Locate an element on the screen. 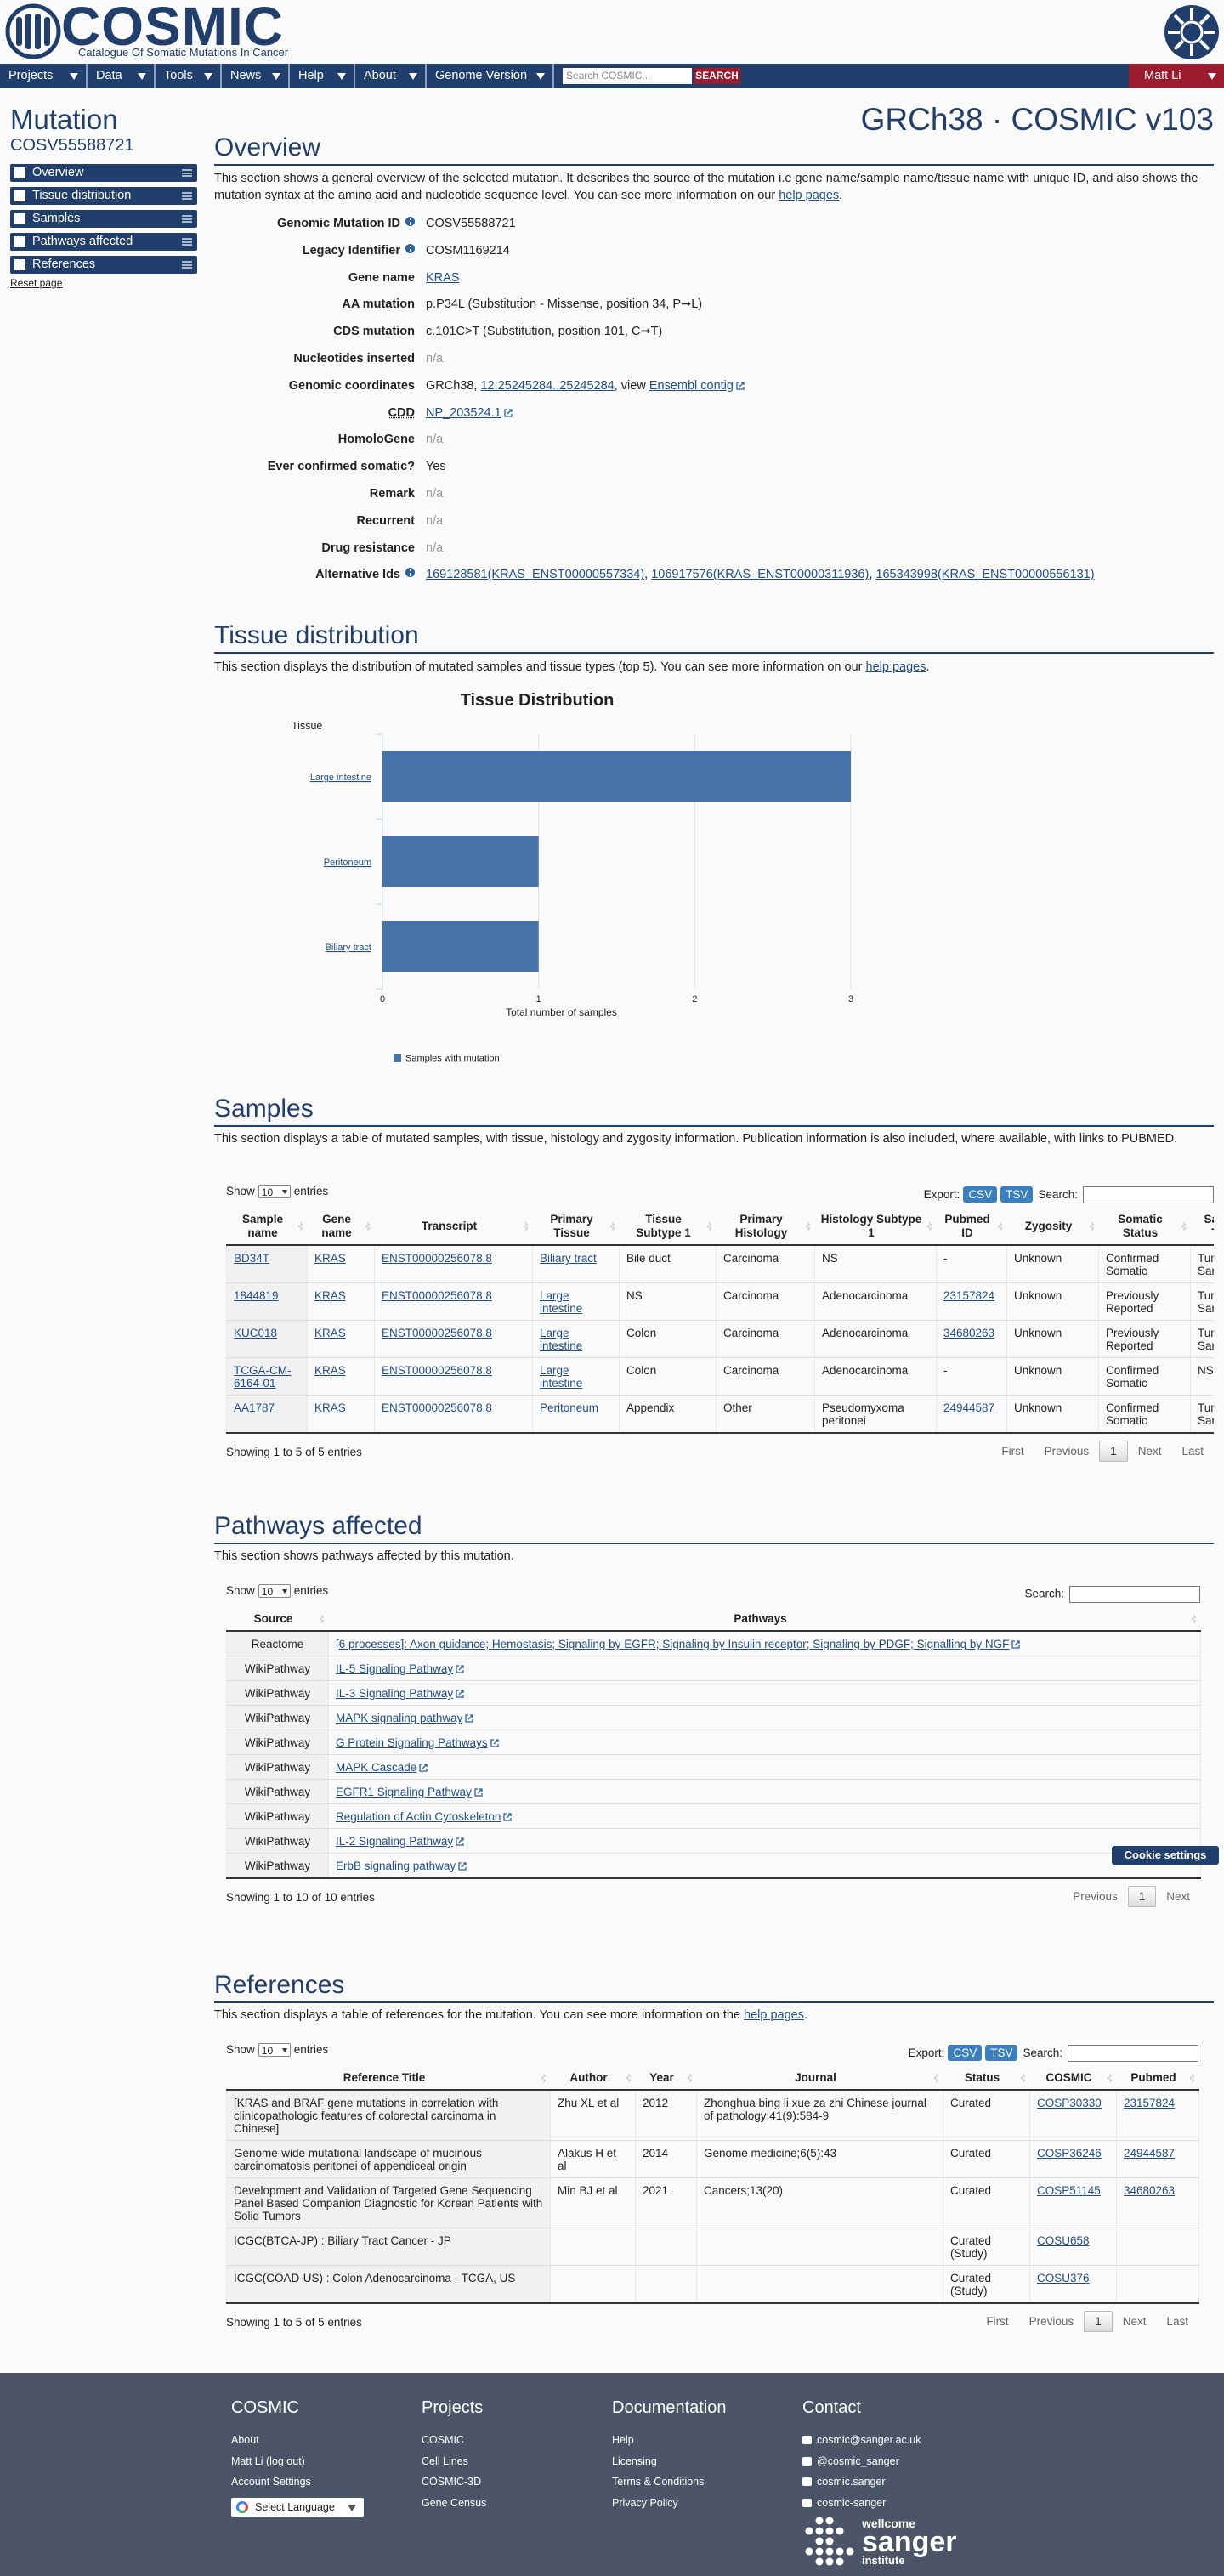 The height and width of the screenshot is (2576, 1224). nav-item: News is located at coordinates (256, 76).